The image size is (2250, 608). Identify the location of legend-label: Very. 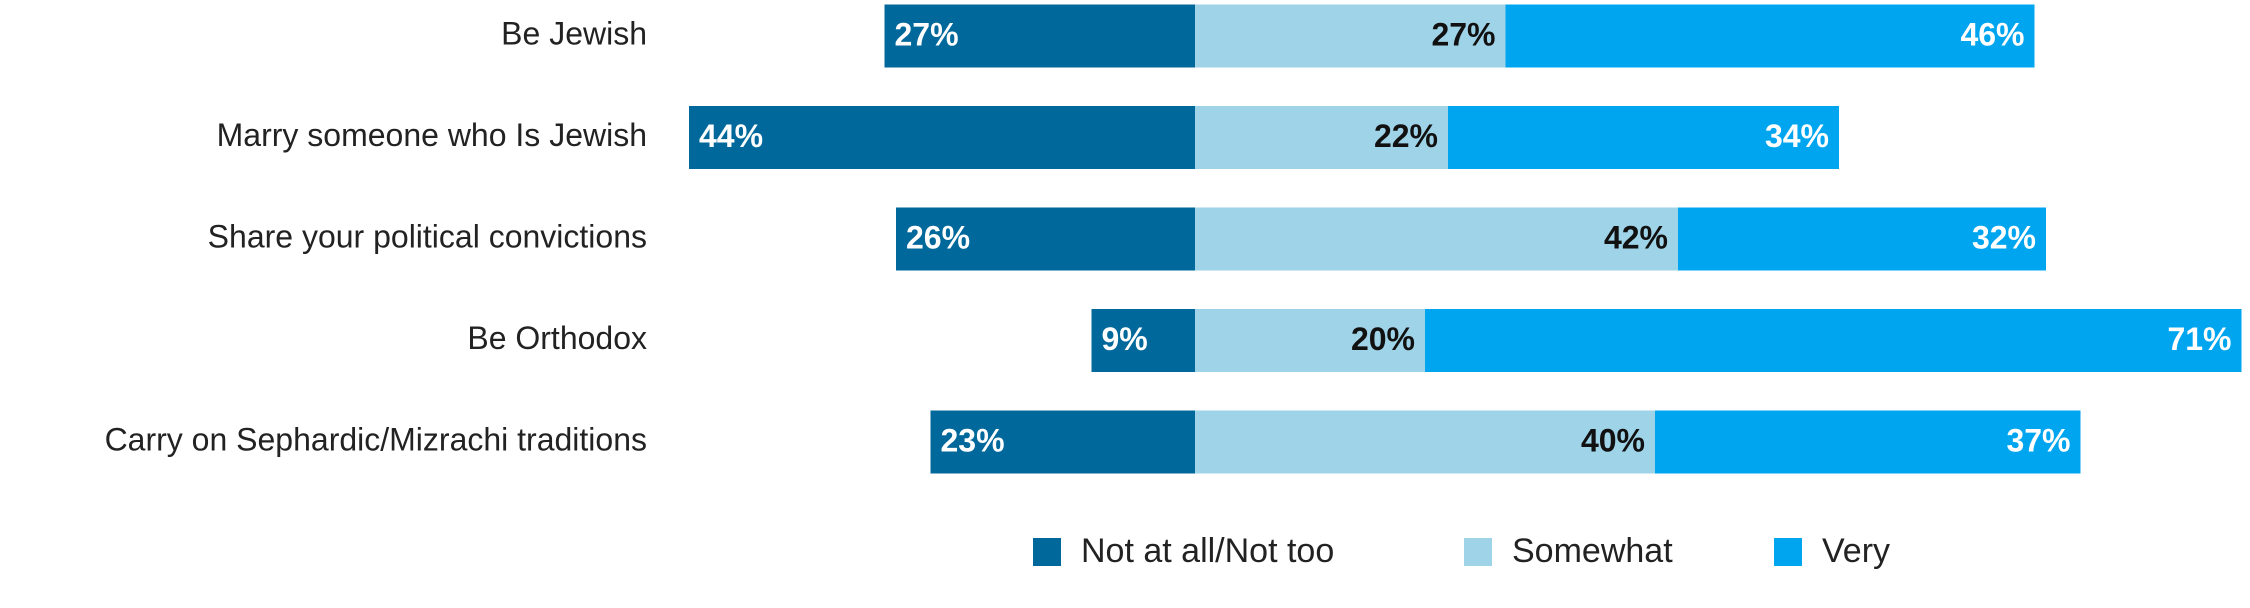
(1856, 551).